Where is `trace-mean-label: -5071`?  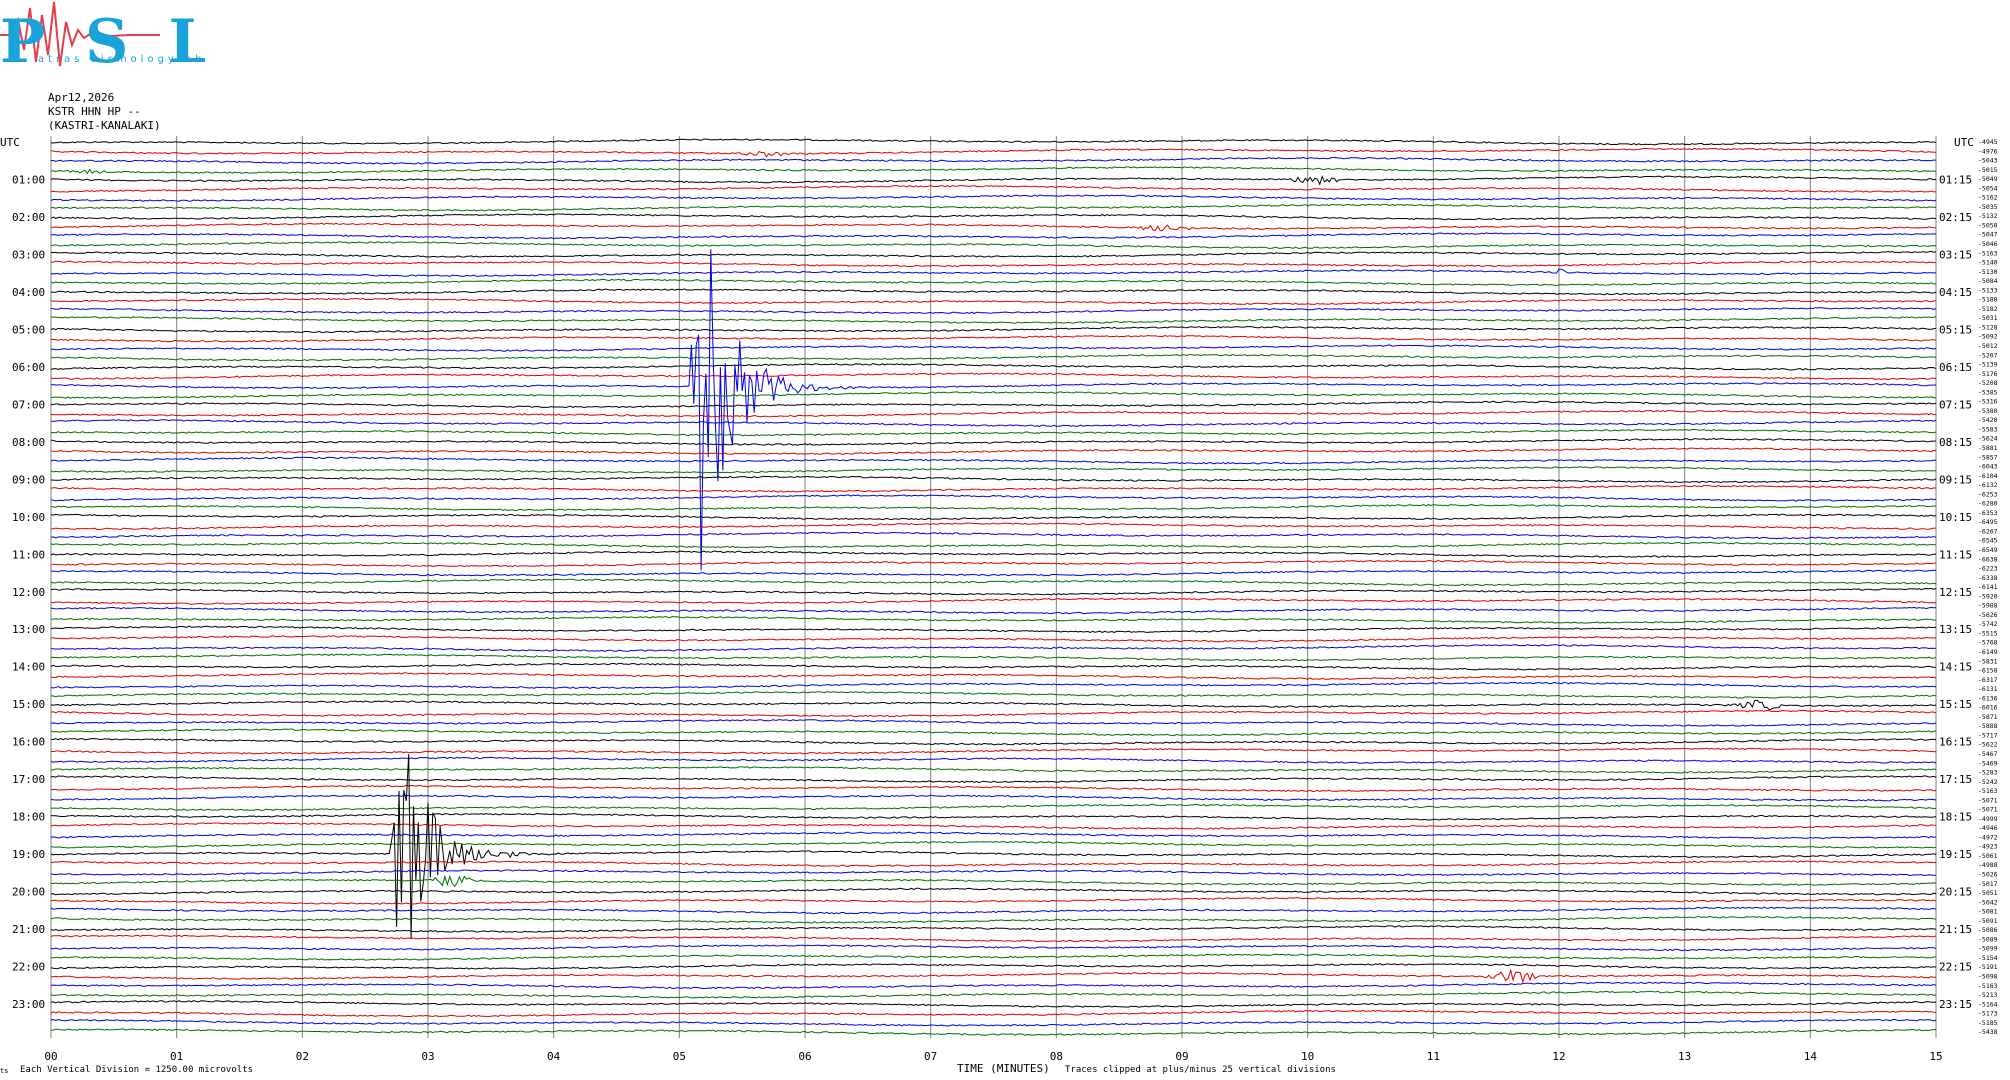
trace-mean-label: -5071 is located at coordinates (1988, 810).